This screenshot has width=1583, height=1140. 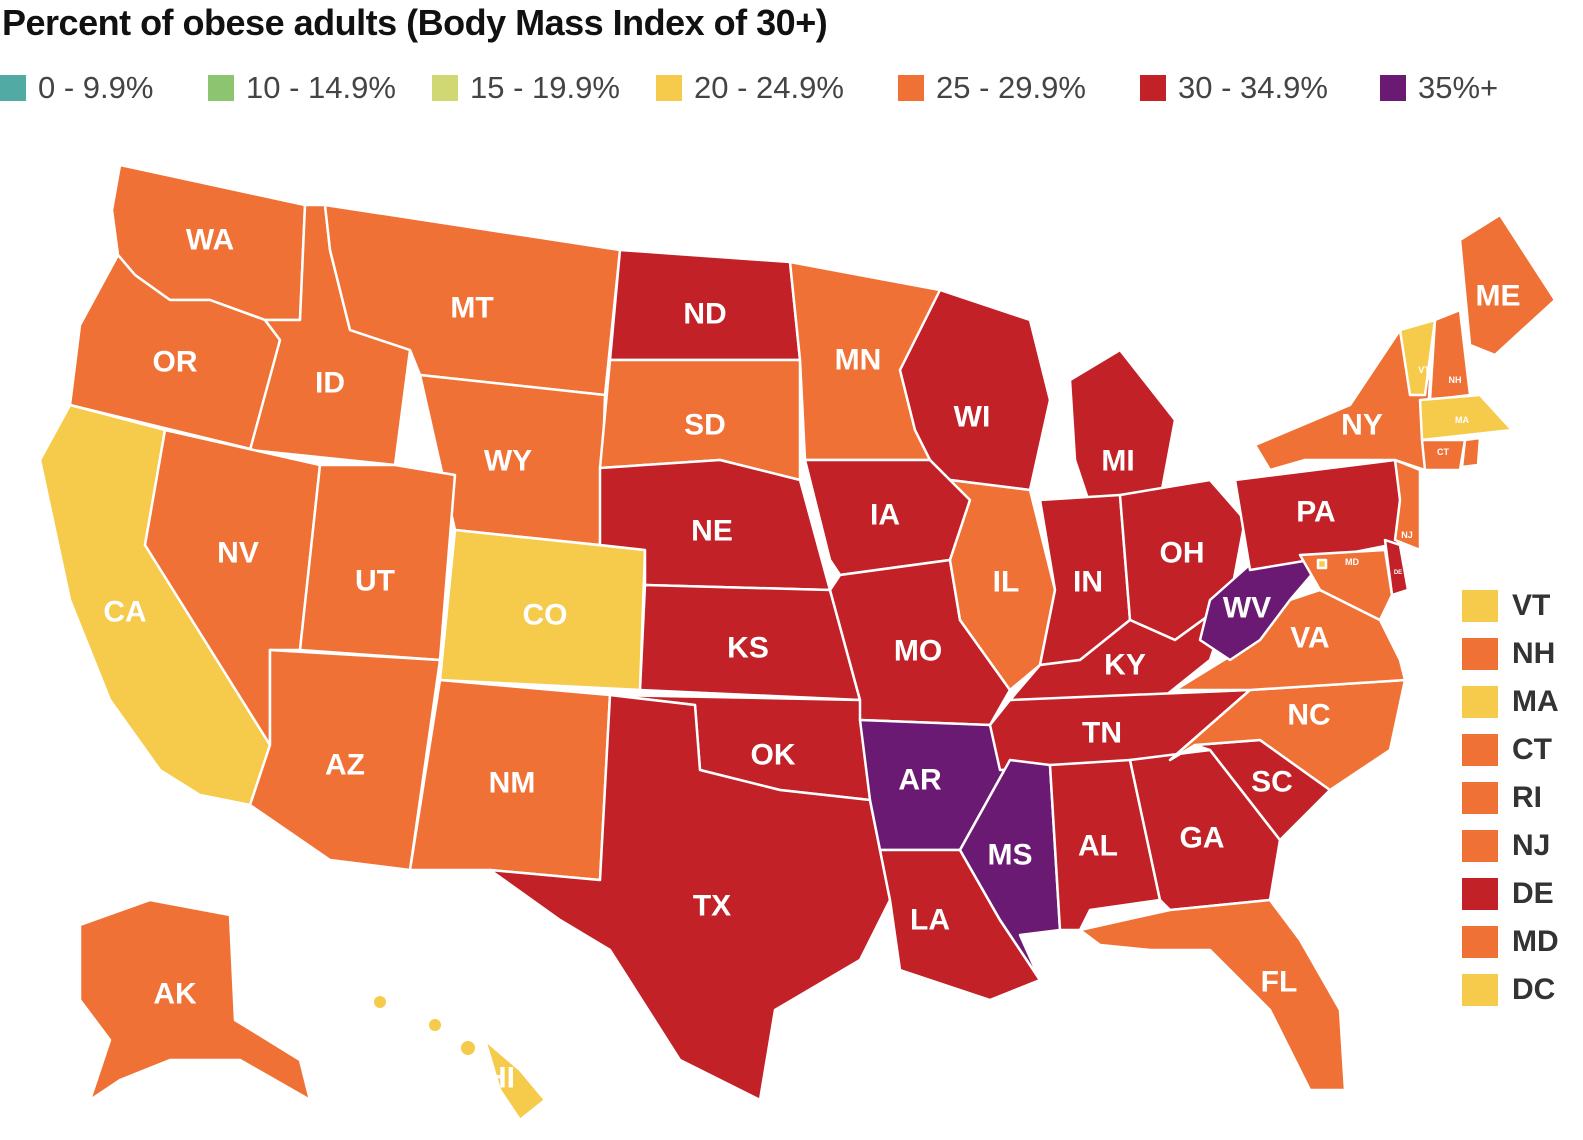 I want to click on state-label-me: ME, so click(x=1498, y=296).